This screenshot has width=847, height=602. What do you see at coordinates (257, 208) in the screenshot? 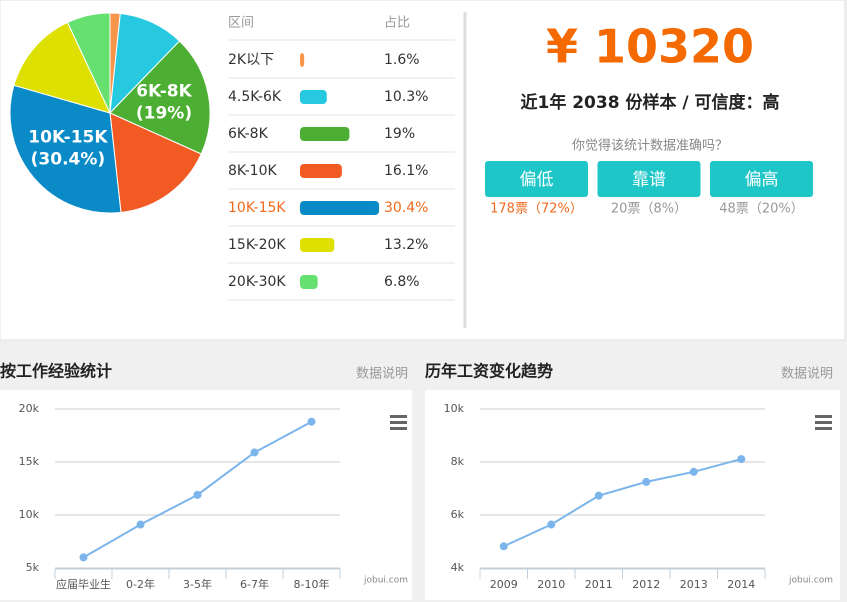
I see `range-label: 10K-15K` at bounding box center [257, 208].